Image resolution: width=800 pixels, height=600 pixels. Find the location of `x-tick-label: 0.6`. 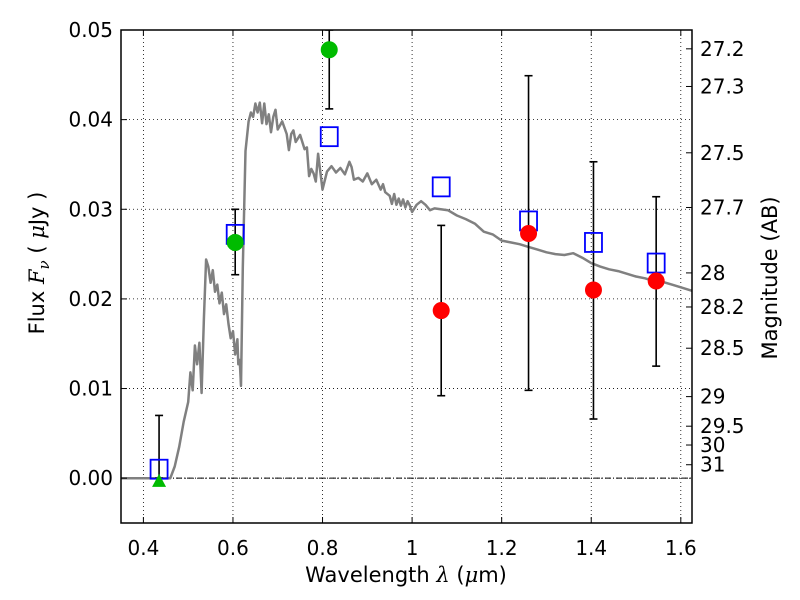

x-tick-label: 0.6 is located at coordinates (233, 548).